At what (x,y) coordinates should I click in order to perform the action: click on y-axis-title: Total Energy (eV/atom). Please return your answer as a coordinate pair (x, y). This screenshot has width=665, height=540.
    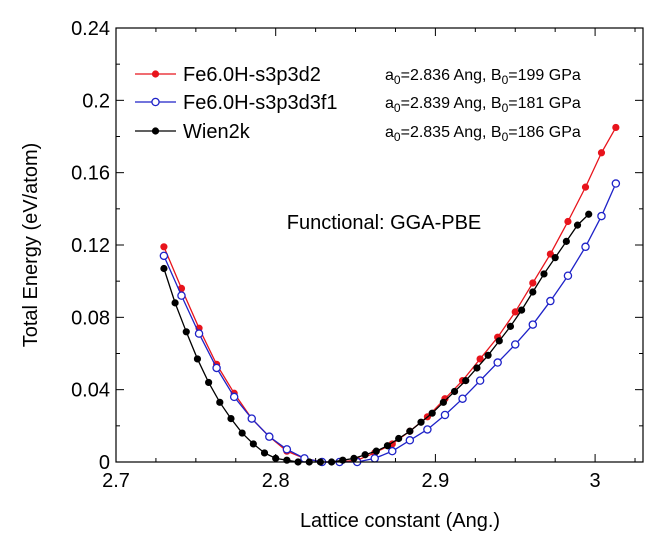
    Looking at the image, I should click on (31, 245).